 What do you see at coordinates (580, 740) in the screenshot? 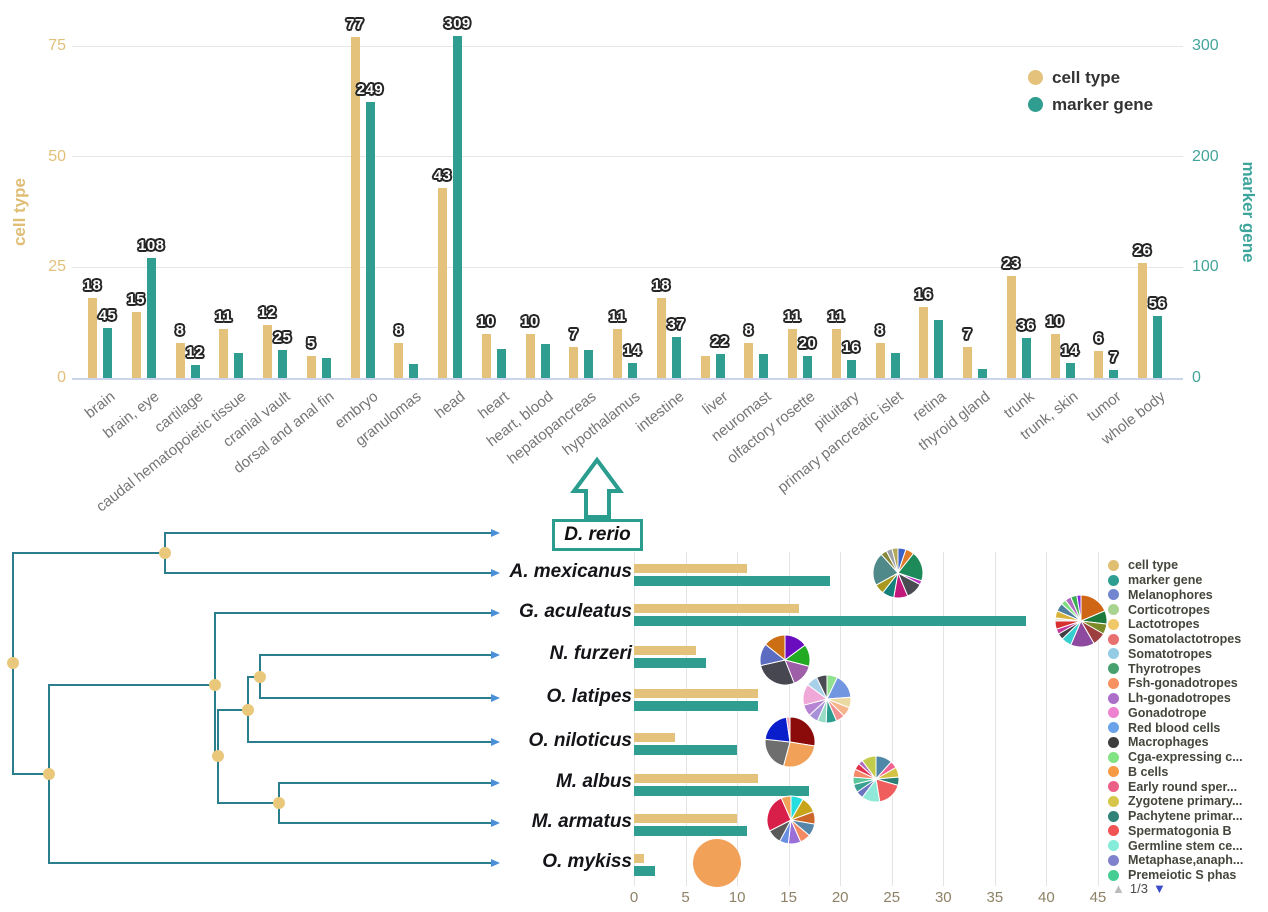
I see `species-label: O. niloticus` at bounding box center [580, 740].